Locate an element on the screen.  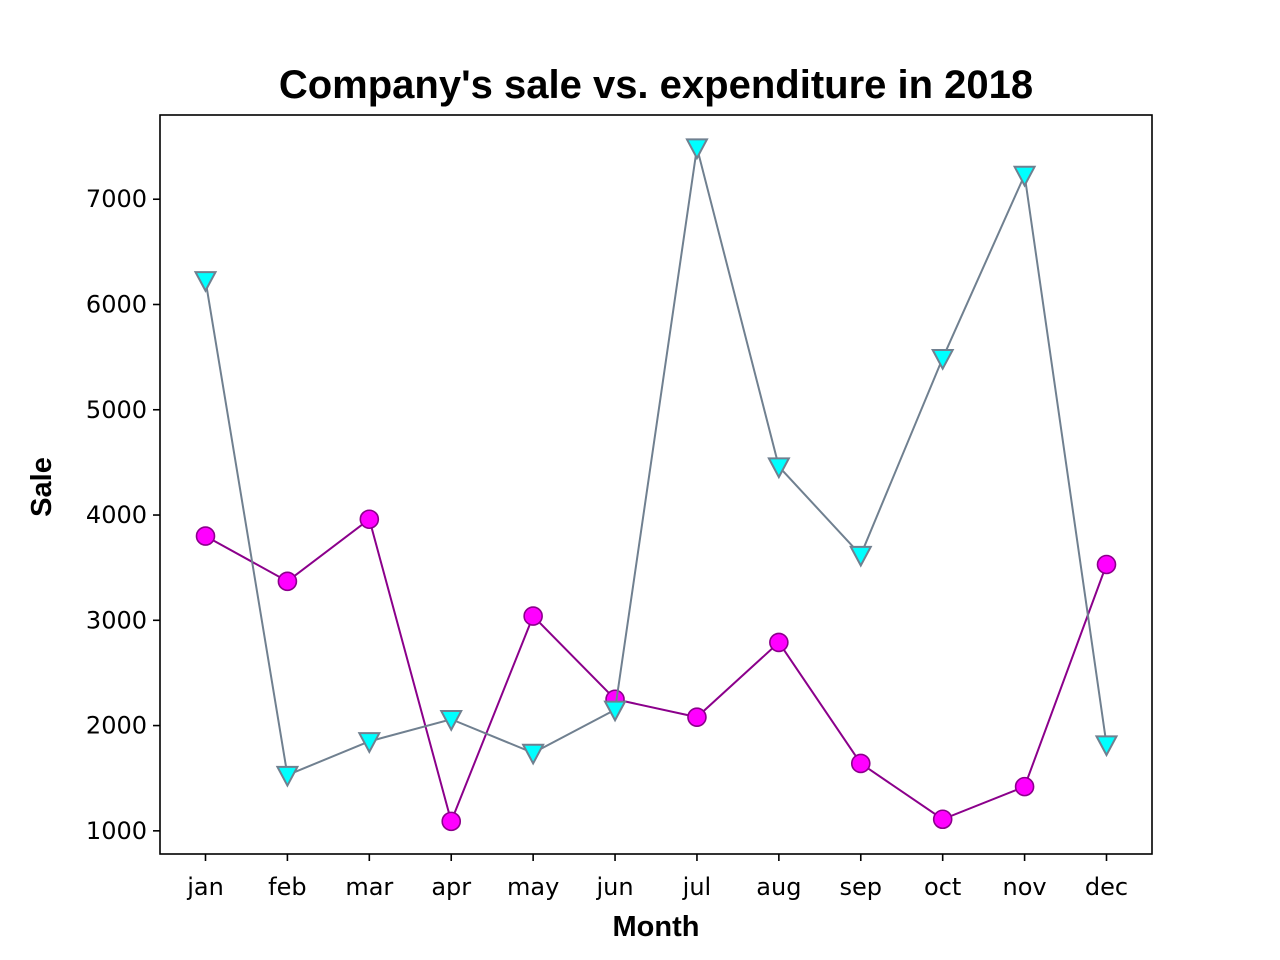
x-axis: jan feb mar apr may jun jul aug sep oct nov dec is located at coordinates (657, 877).